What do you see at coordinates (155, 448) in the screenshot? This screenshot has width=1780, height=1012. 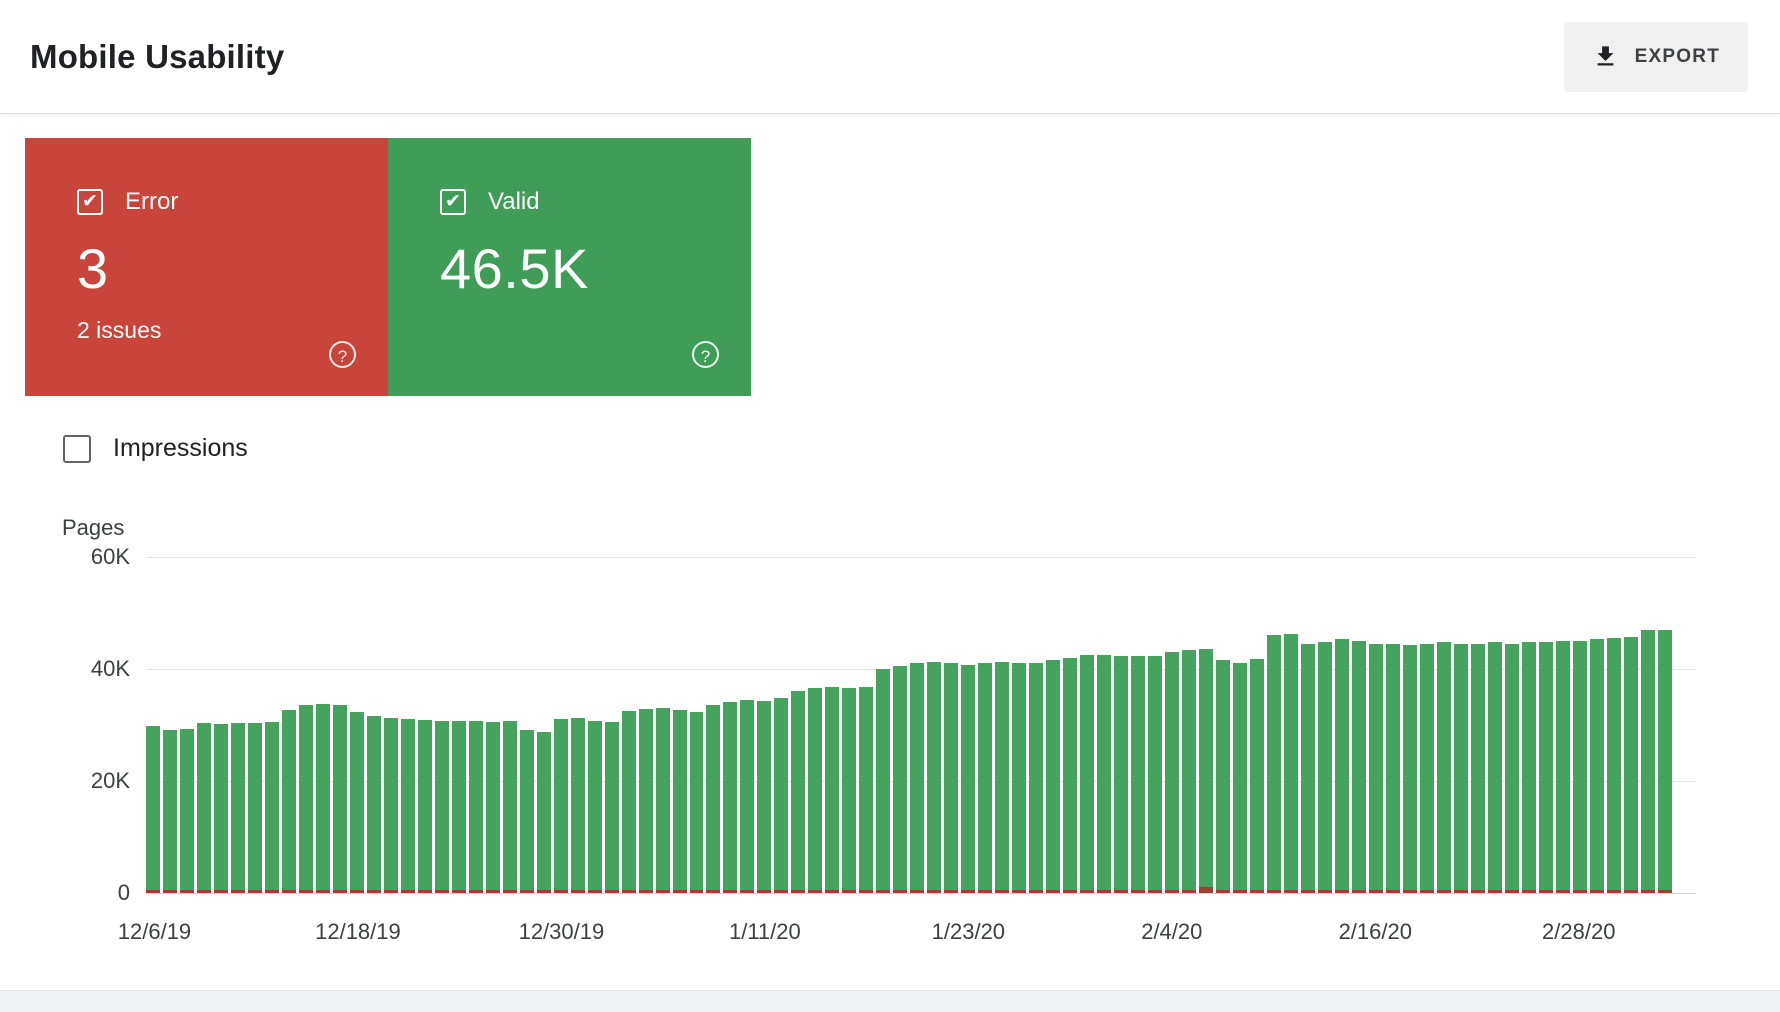 I see `impressions-checkbox: Impressions` at bounding box center [155, 448].